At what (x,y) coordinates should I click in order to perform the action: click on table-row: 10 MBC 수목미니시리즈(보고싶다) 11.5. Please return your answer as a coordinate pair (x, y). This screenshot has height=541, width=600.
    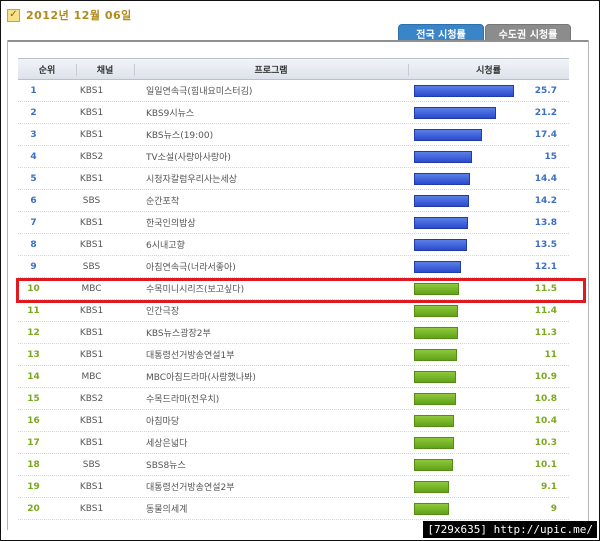
    Looking at the image, I should click on (293, 289).